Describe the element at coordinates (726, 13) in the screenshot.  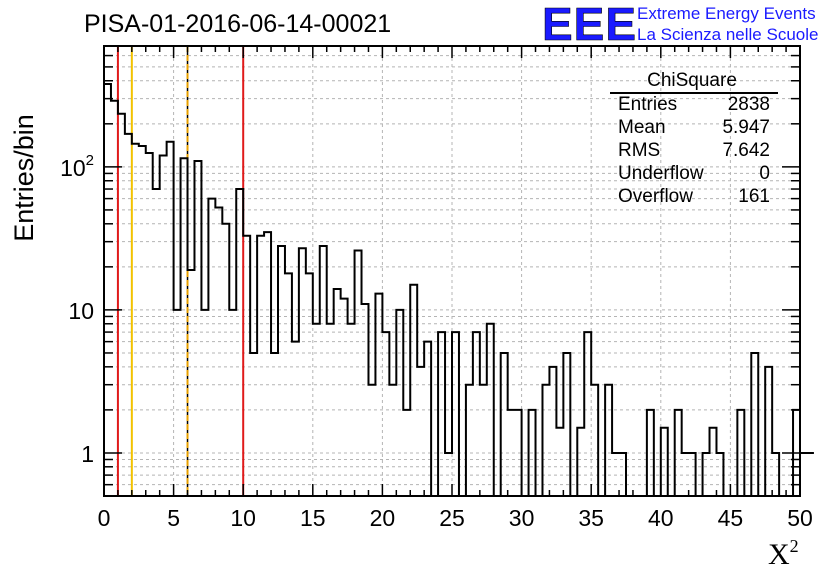
I see `logo-line-1: Extreme Energy Events` at that location.